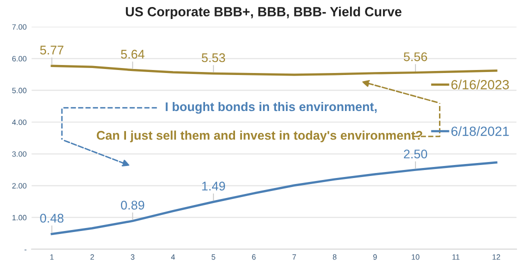 This screenshot has width=527, height=268. Describe the element at coordinates (480, 85) in the screenshot. I see `legend-label: 6/16/2023` at that location.